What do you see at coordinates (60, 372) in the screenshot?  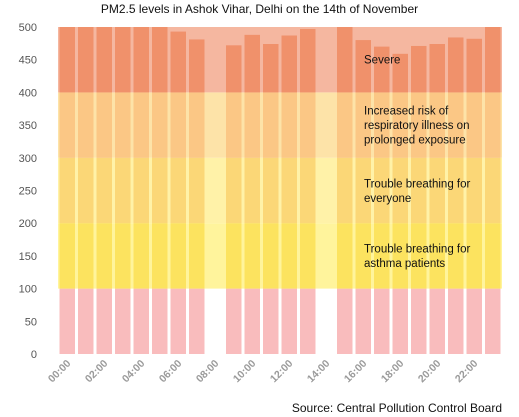 I see `x-tick-label: 00:00` at bounding box center [60, 372].